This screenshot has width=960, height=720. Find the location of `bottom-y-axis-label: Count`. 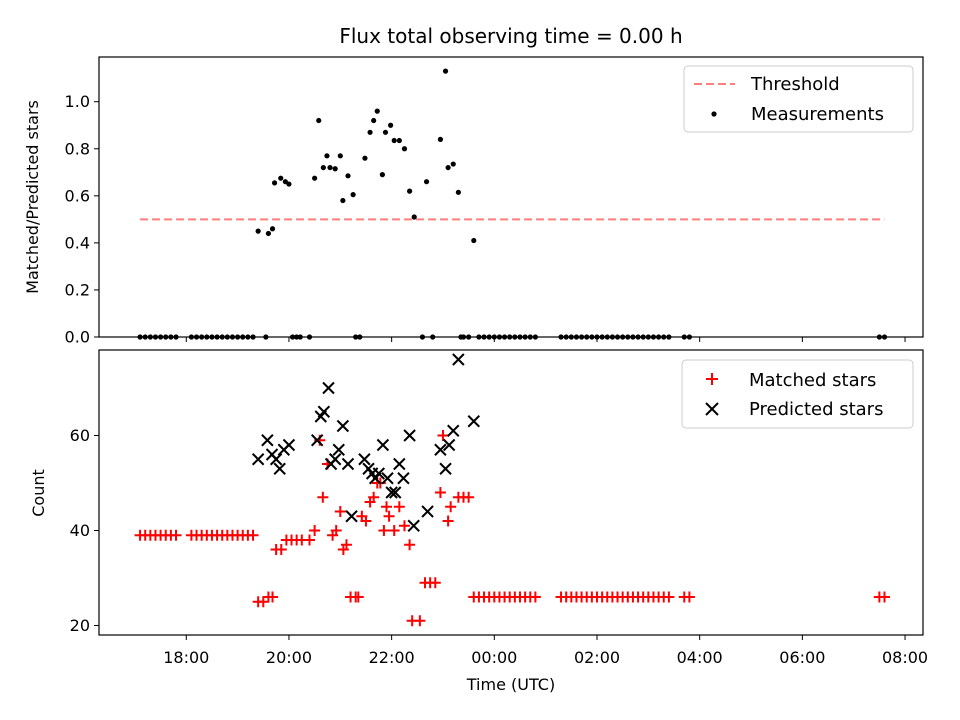

bottom-y-axis-label: Count is located at coordinates (38, 493).